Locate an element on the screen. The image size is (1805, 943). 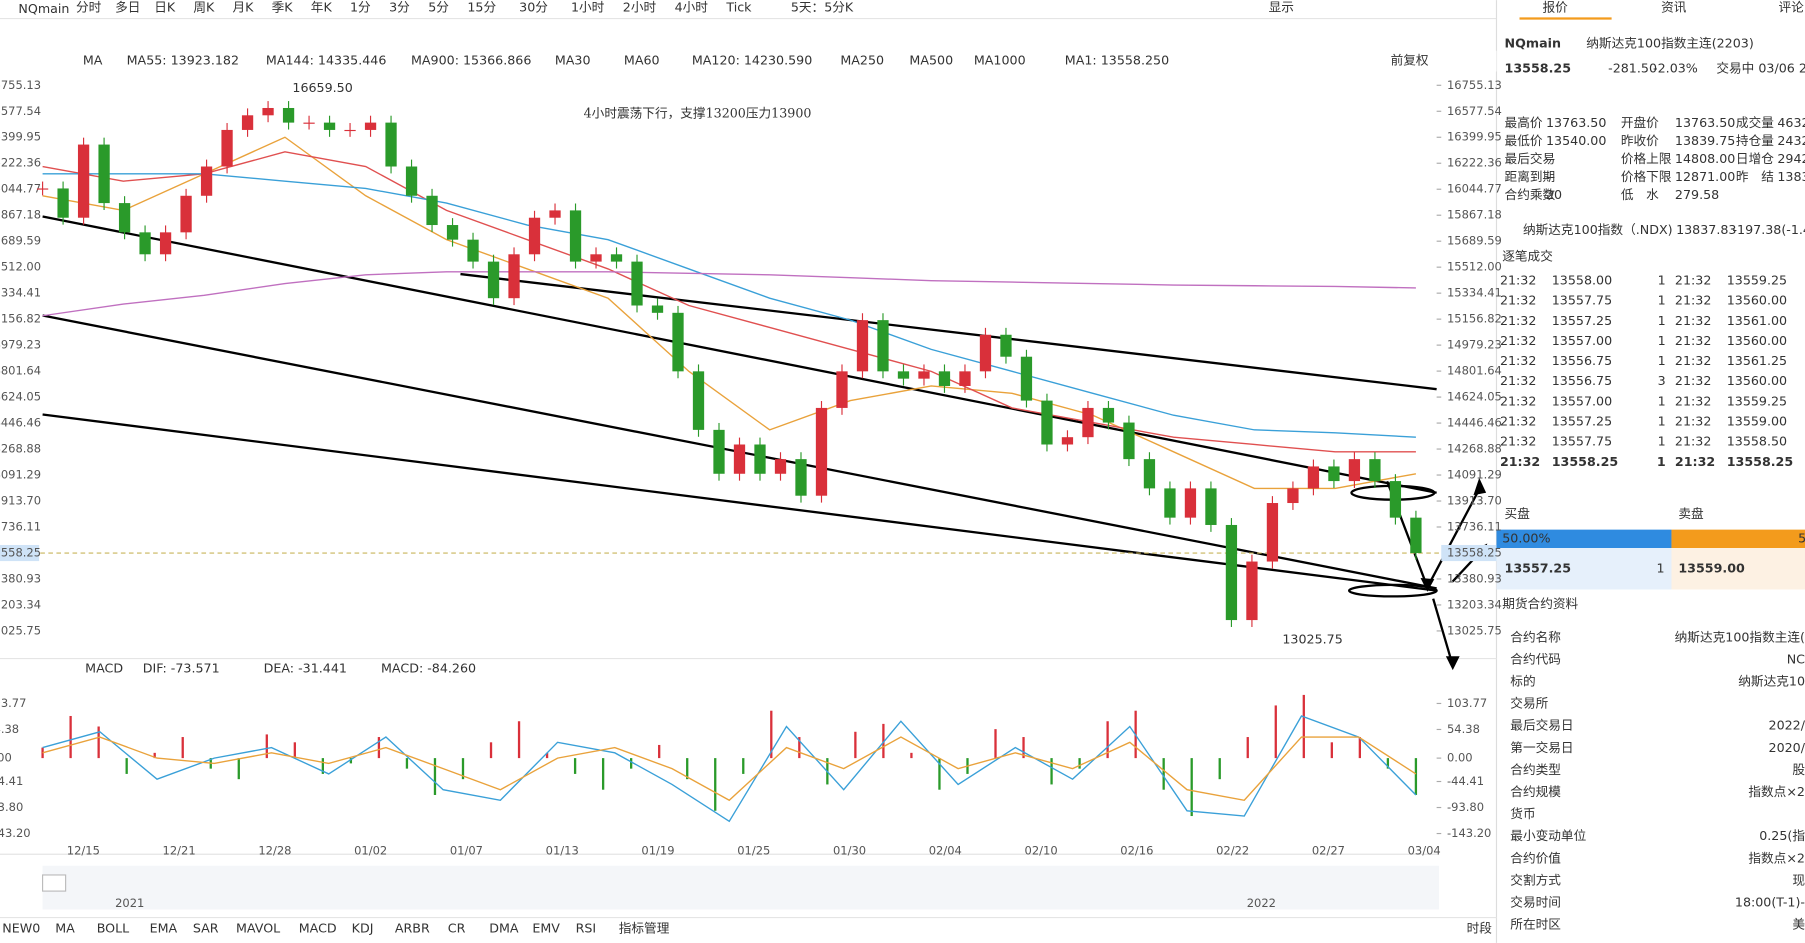
period-tab: Tick is located at coordinates (738, 7).